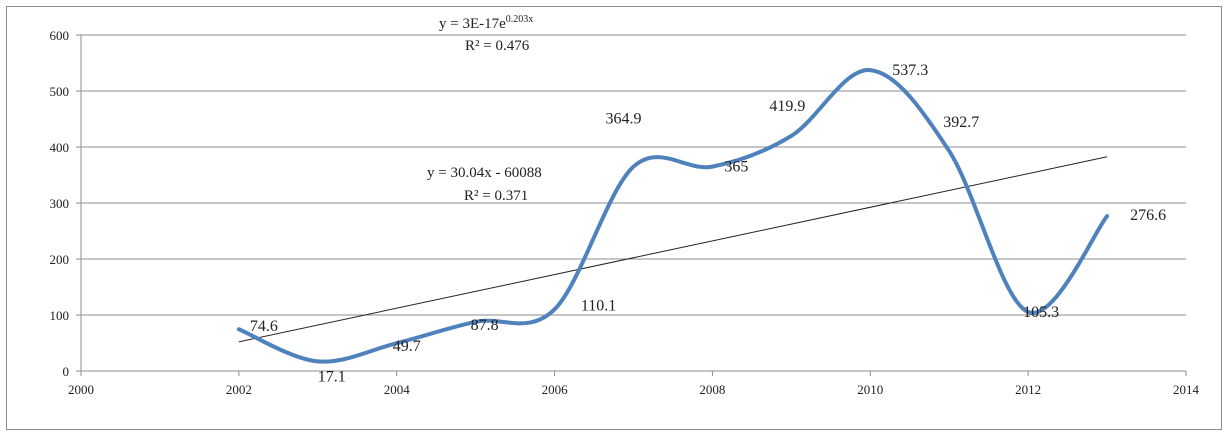  Describe the element at coordinates (712, 389) in the screenshot. I see `x-tick-label-2008: 2008` at that location.